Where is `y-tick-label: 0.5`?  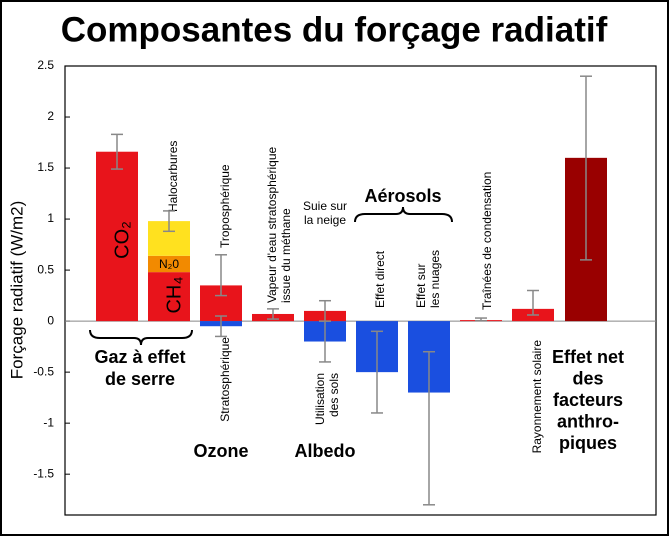 y-tick-label: 0.5 is located at coordinates (45, 269).